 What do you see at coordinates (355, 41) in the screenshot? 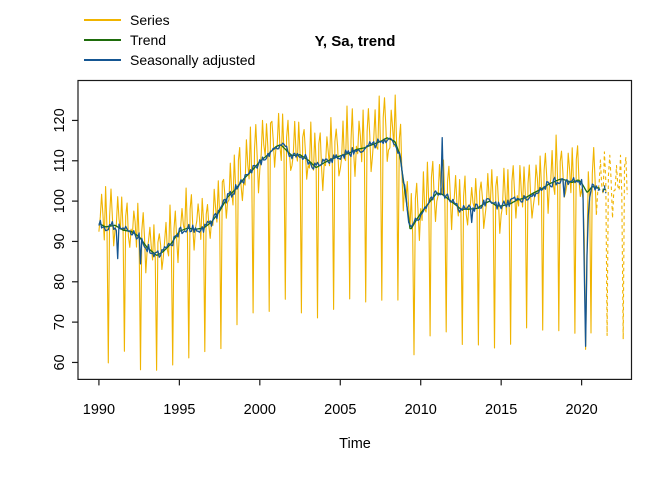
I see `chart-title: Y, Sa, trend` at bounding box center [355, 41].